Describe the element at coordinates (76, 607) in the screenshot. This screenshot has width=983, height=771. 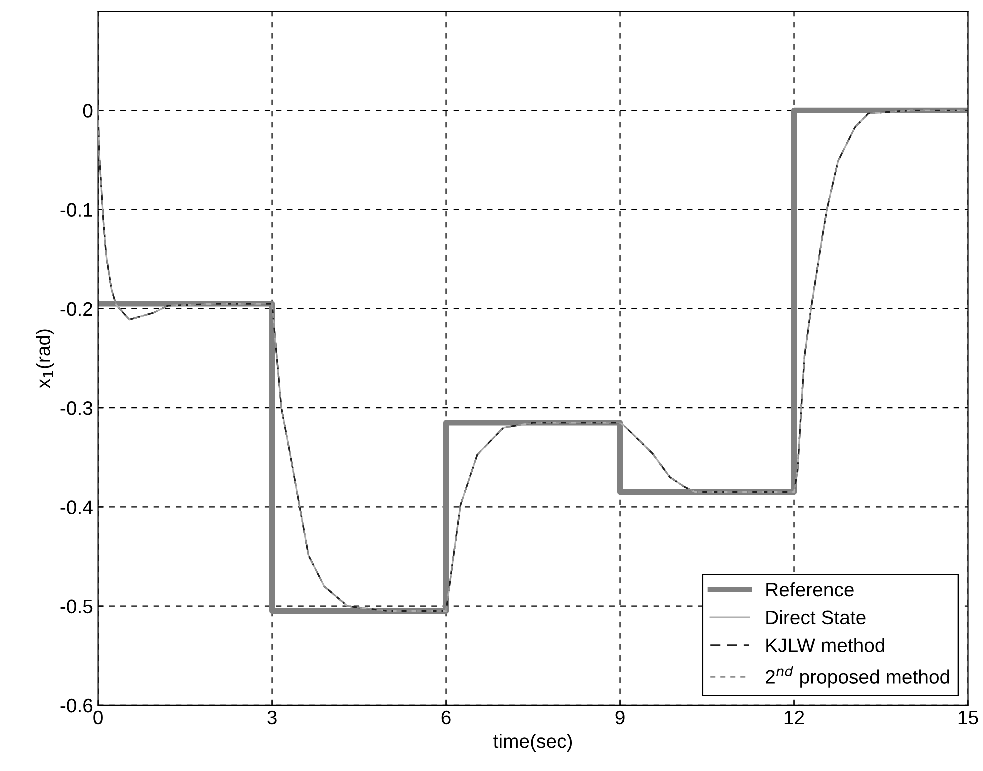
I see `y-tick-label: -0.5` at that location.